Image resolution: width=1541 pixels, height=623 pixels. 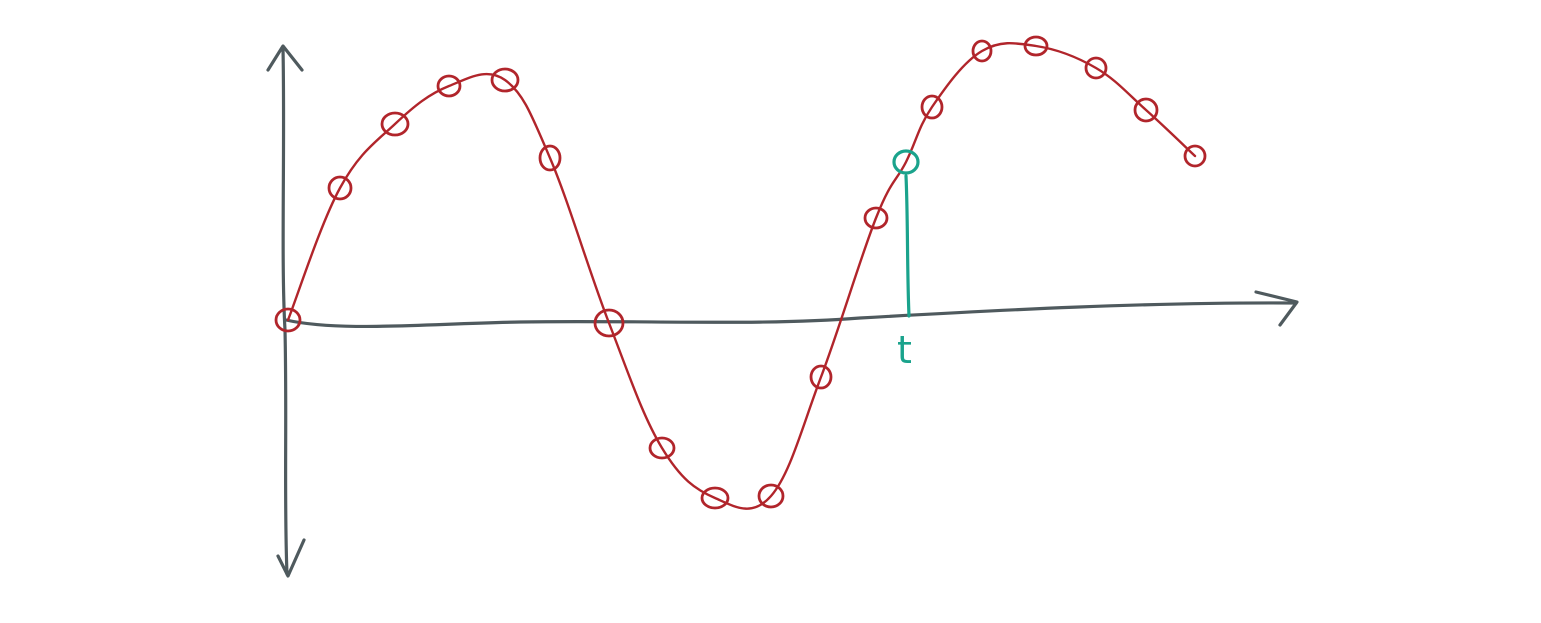 What do you see at coordinates (906, 162) in the screenshot?
I see `time-marker-sample` at bounding box center [906, 162].